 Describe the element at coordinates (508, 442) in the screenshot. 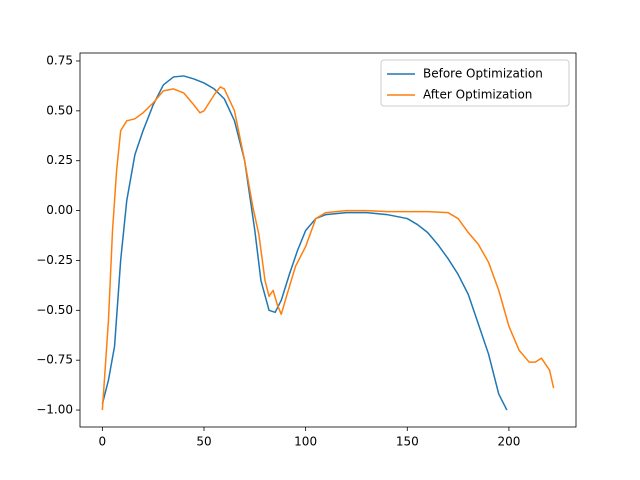

I see `x-tick-label: 200` at that location.